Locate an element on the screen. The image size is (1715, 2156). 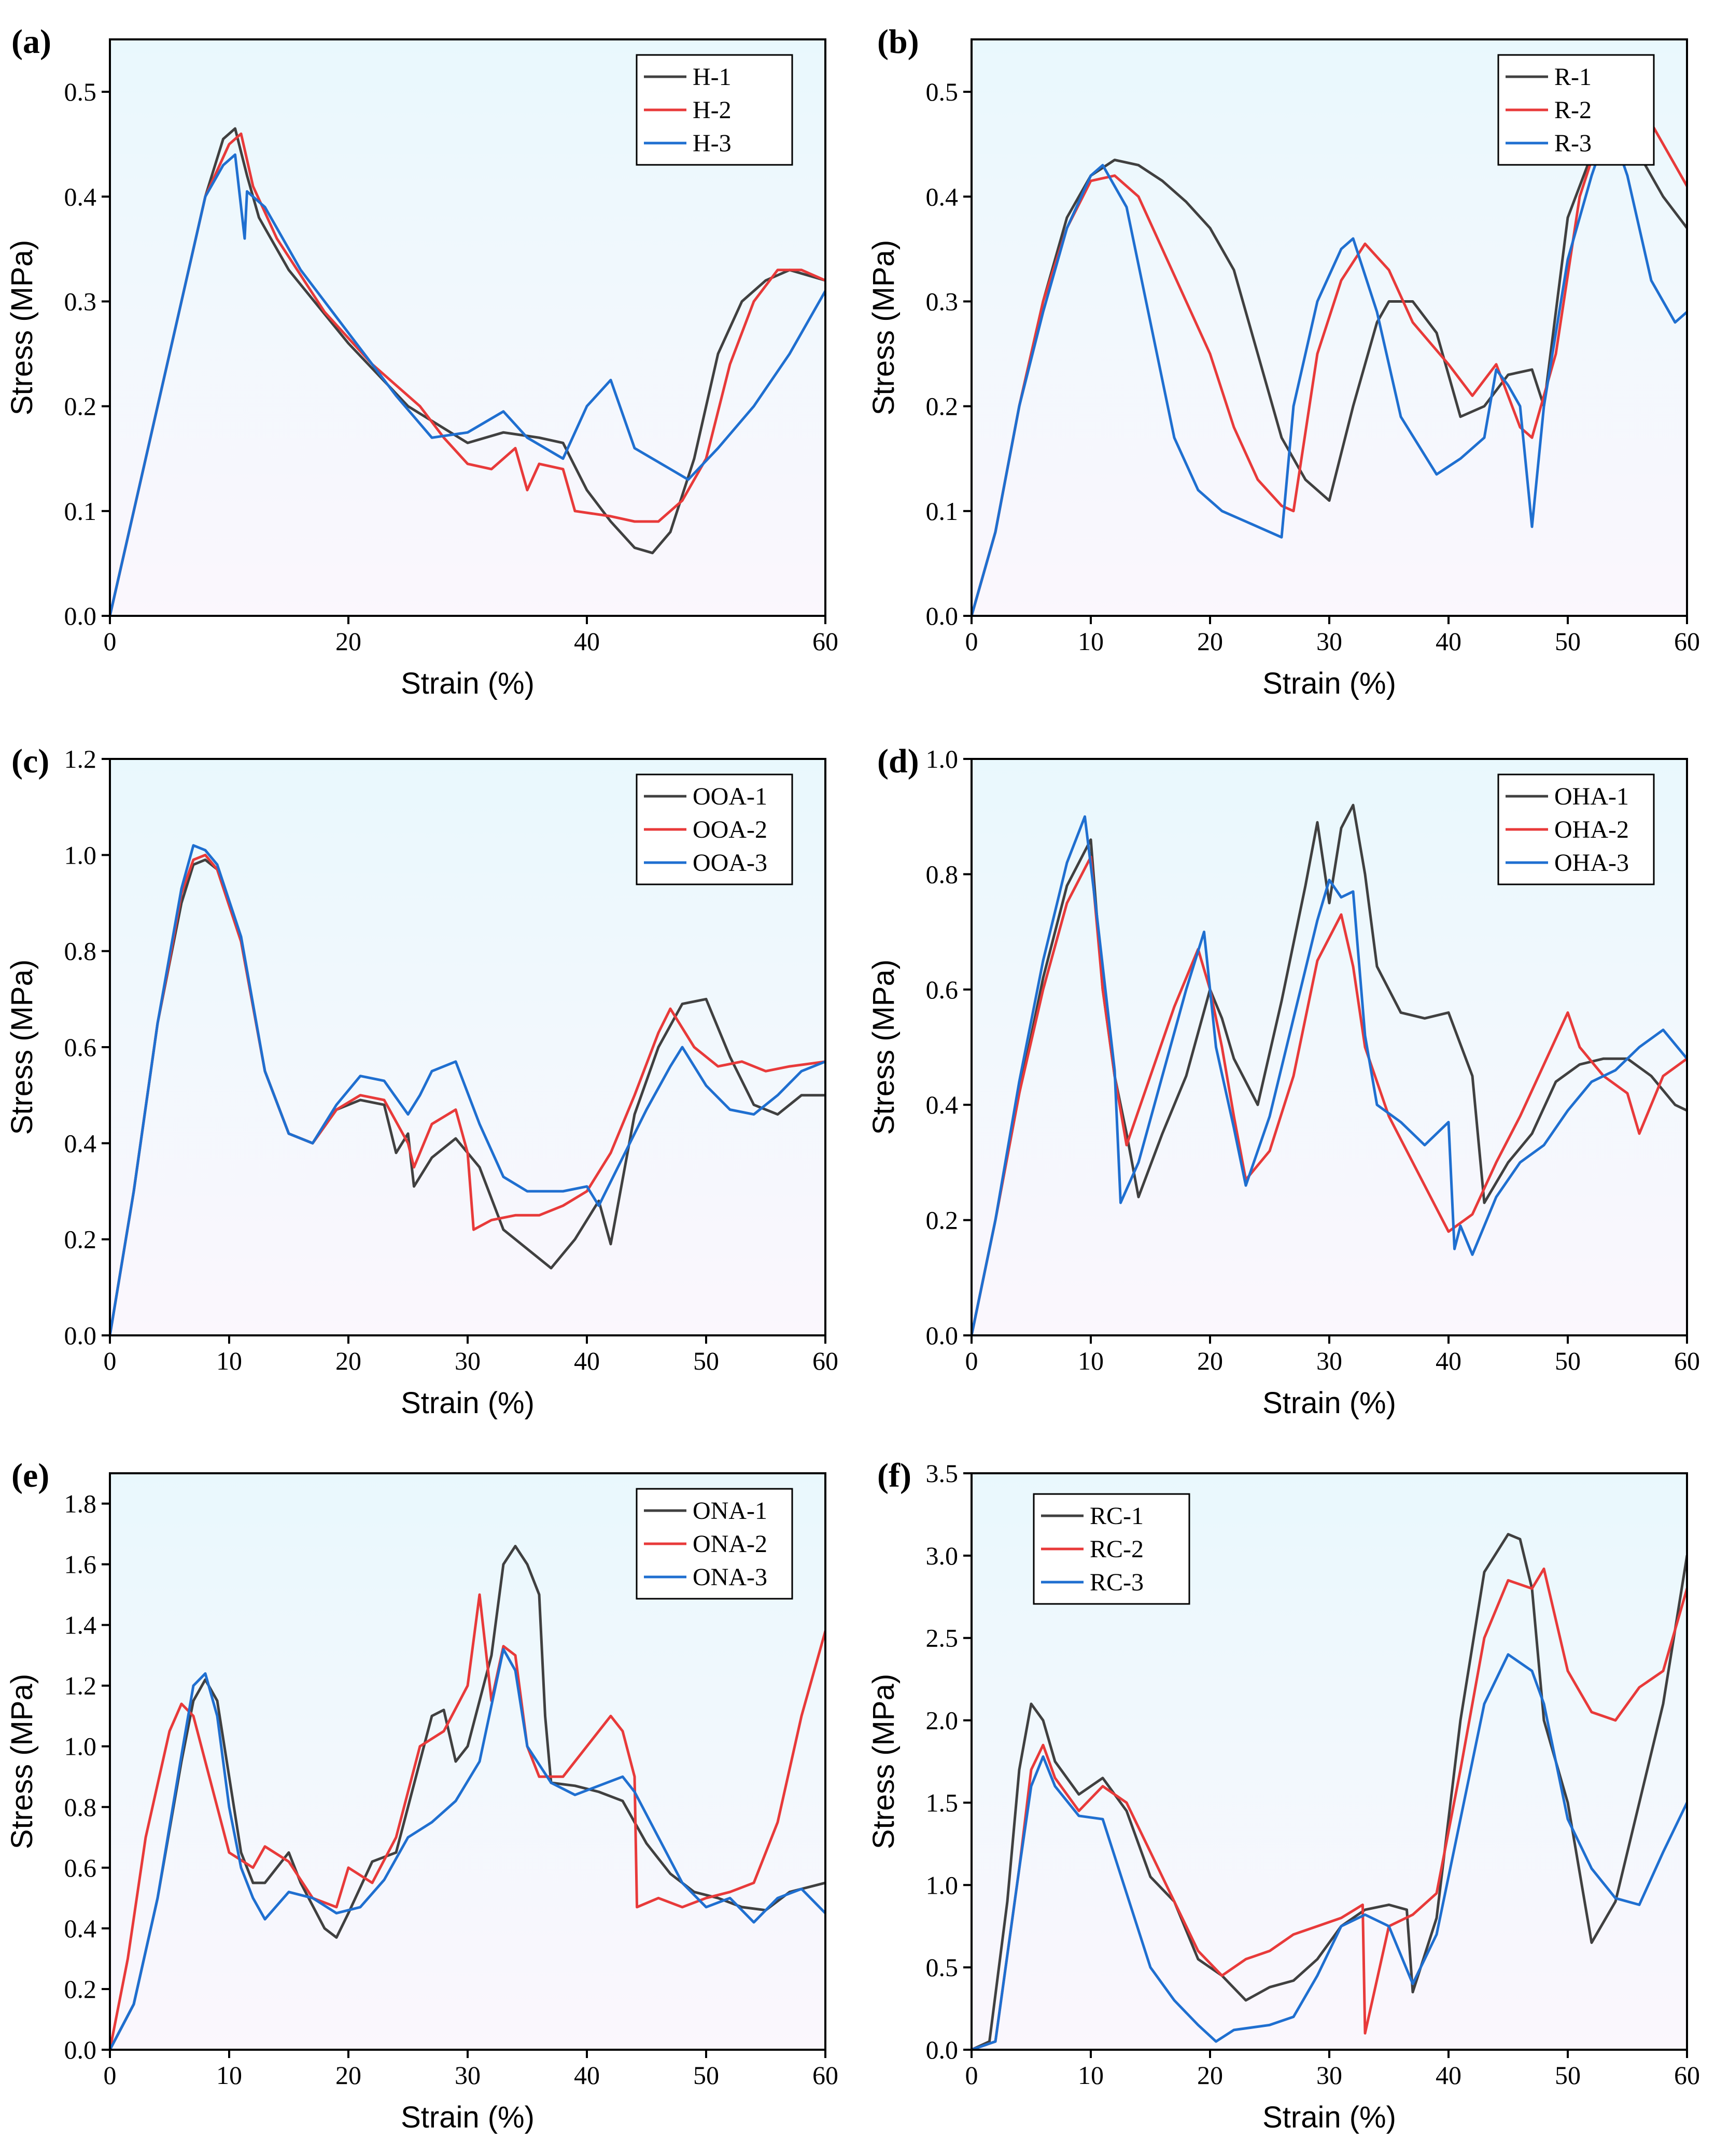
legend-label: R-1 is located at coordinates (1573, 77).